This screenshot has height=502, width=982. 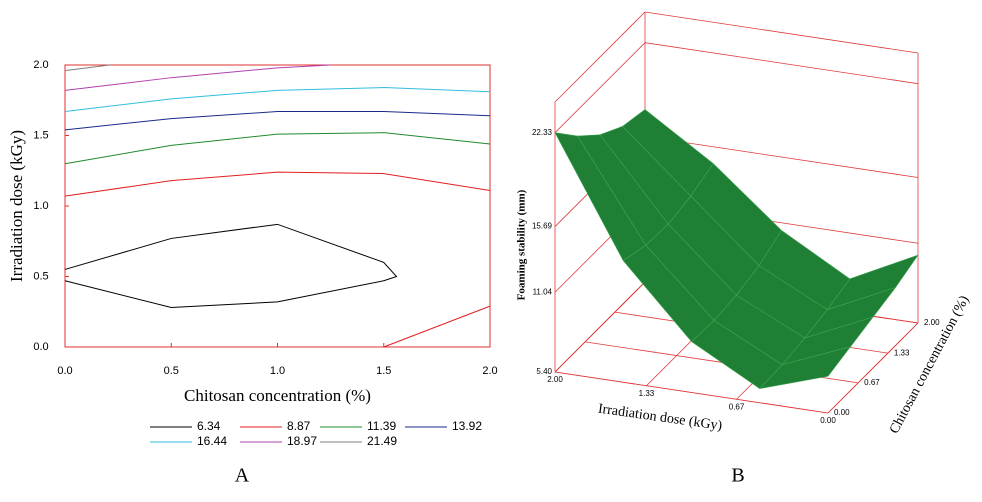 What do you see at coordinates (805, 368) in the screenshot?
I see `surface-patch` at bounding box center [805, 368].